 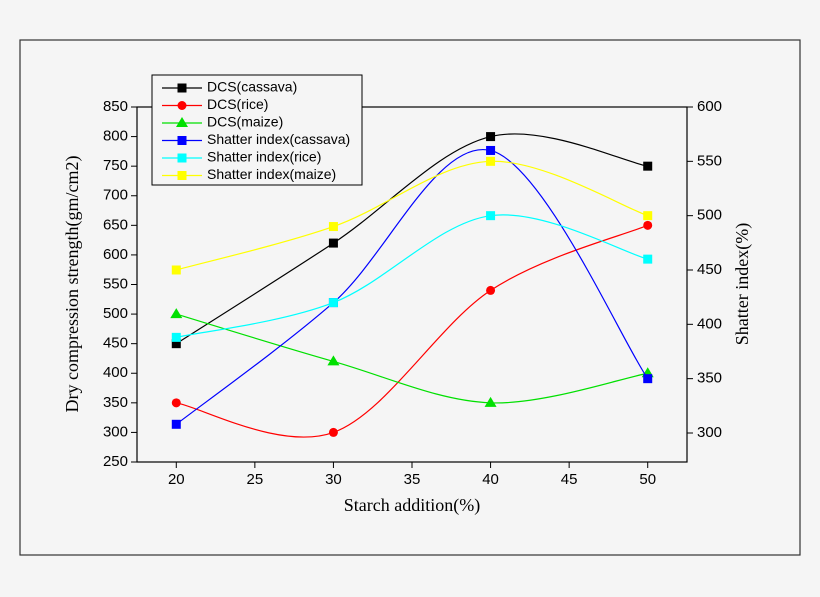 What do you see at coordinates (333, 479) in the screenshot?
I see `x-tick-label: 30` at bounding box center [333, 479].